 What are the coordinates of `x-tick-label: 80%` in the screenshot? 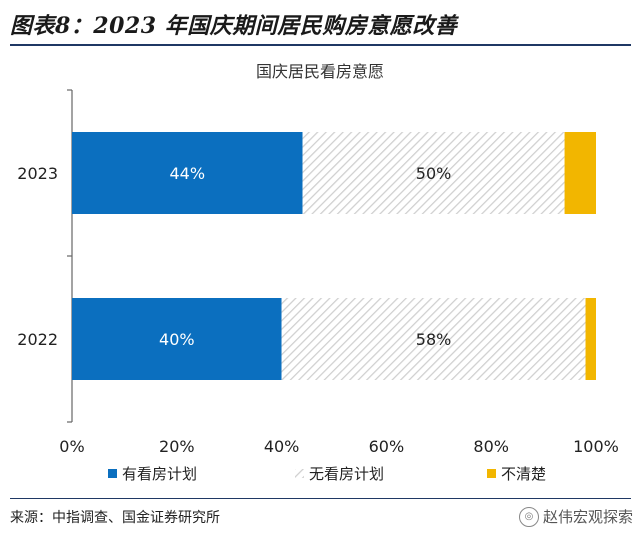 It's located at (491, 446).